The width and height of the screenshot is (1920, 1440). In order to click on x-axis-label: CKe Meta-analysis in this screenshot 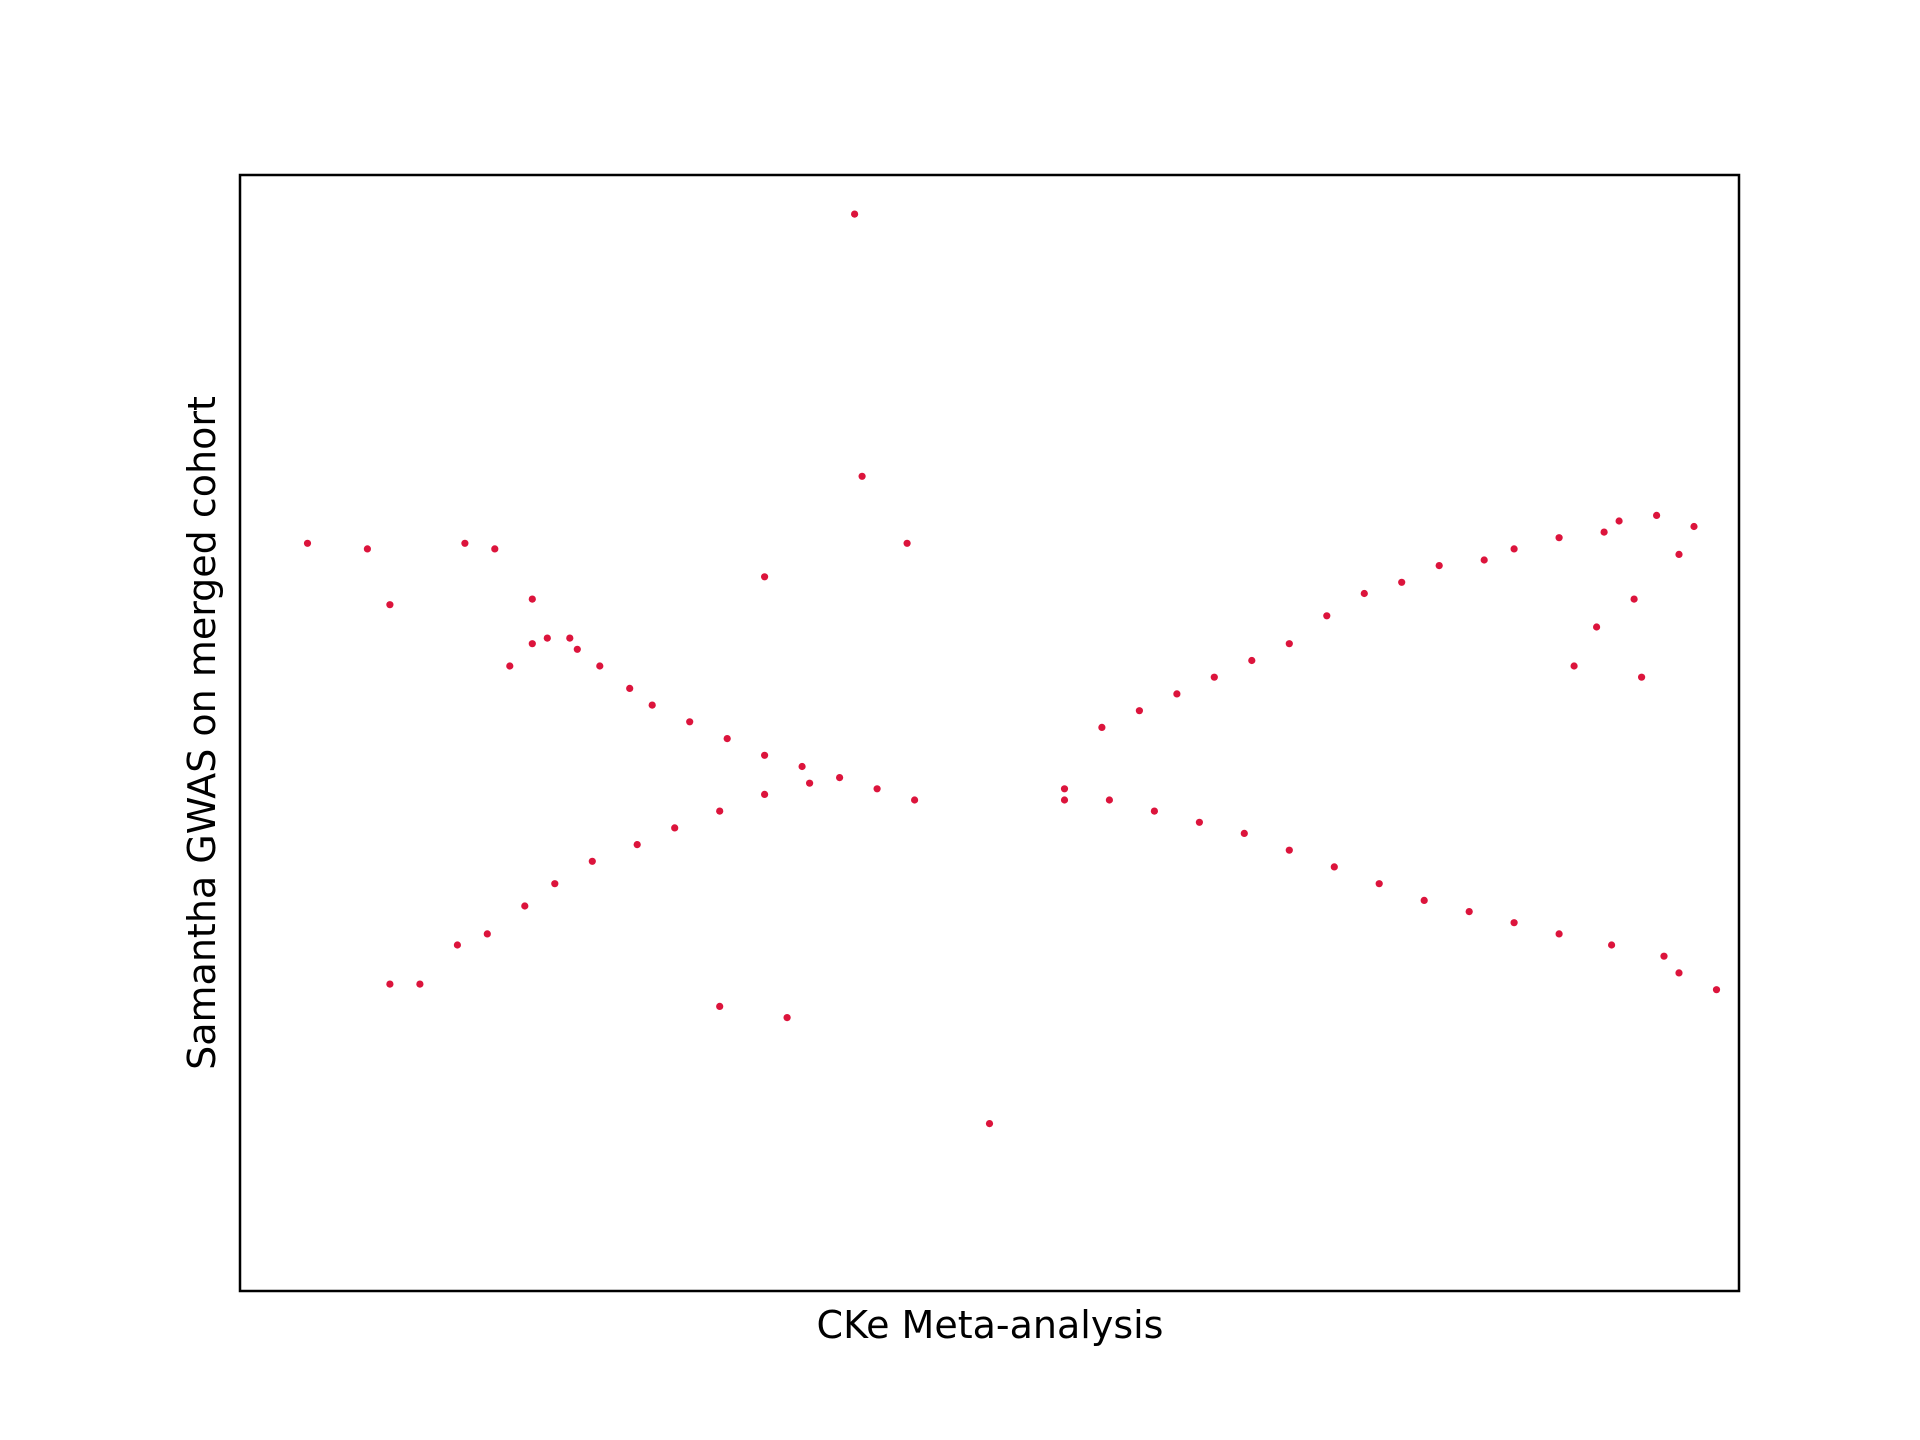, I will do `click(990, 1325)`.